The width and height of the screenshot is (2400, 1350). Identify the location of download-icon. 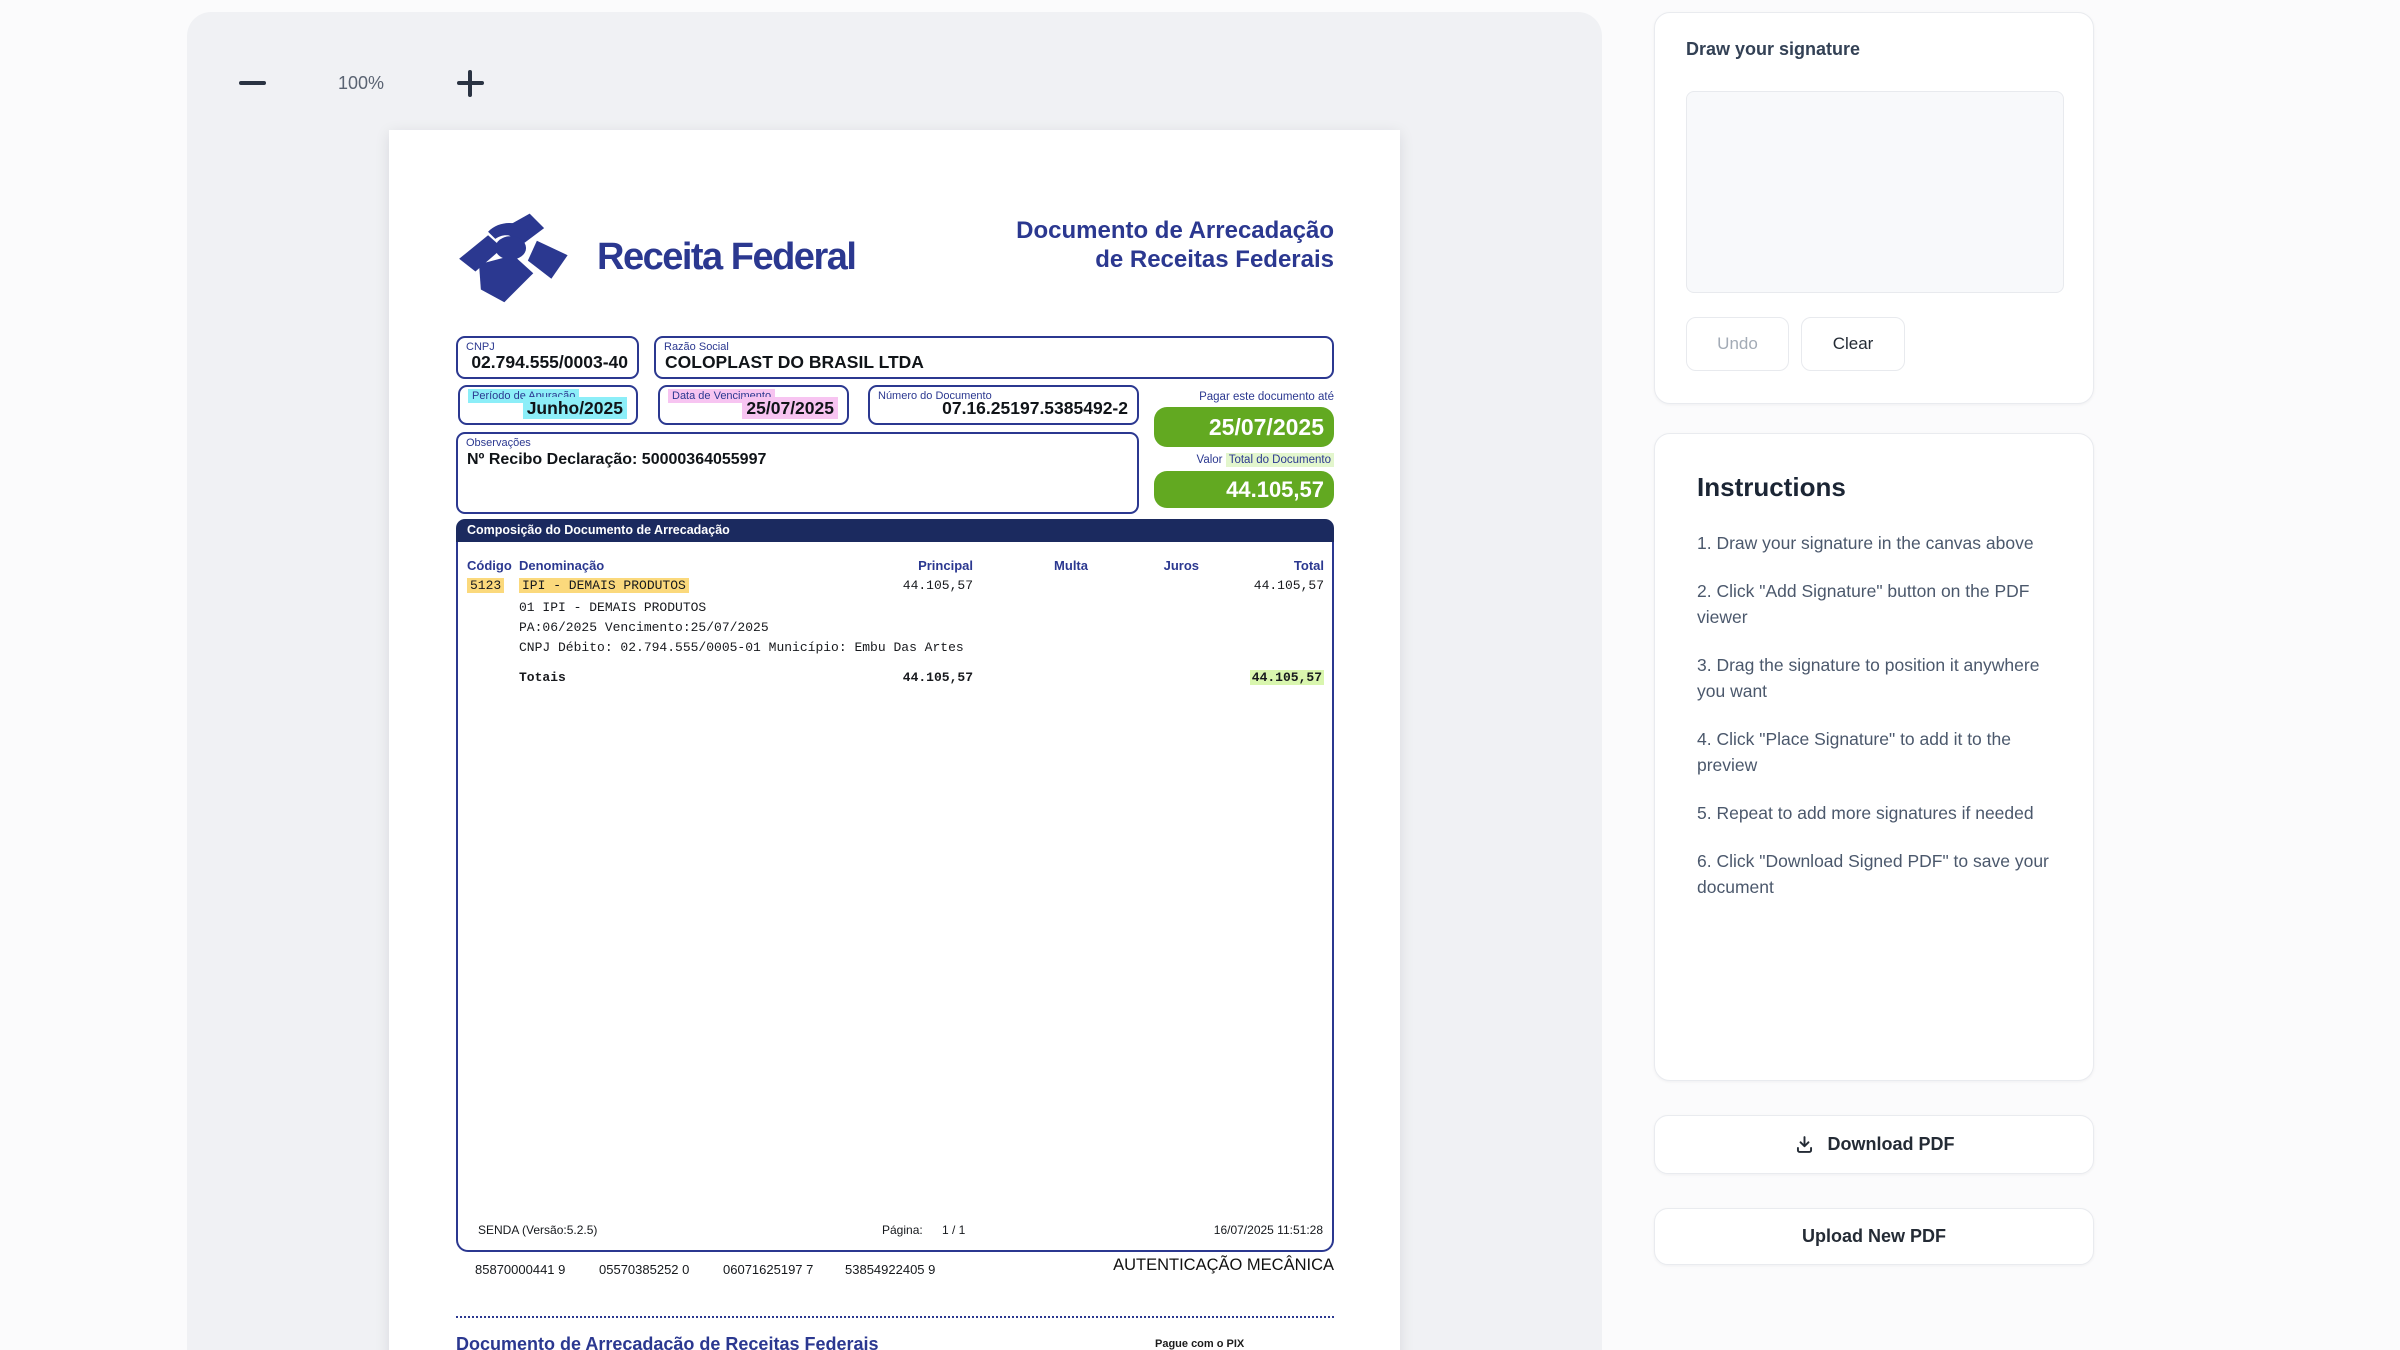
(1804, 1144).